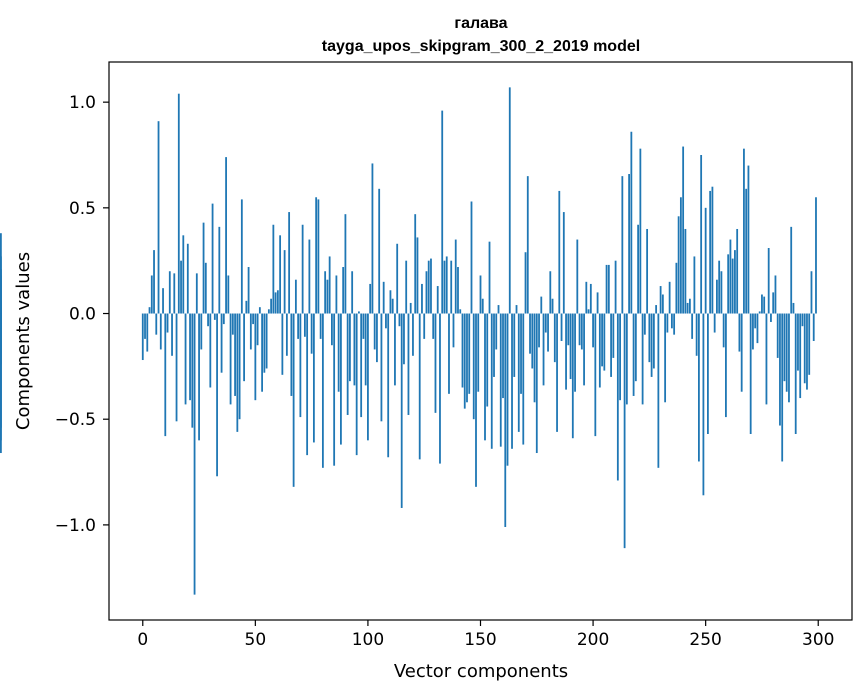  Describe the element at coordinates (480, 23) in the screenshot. I see `chart-title: галава` at that location.